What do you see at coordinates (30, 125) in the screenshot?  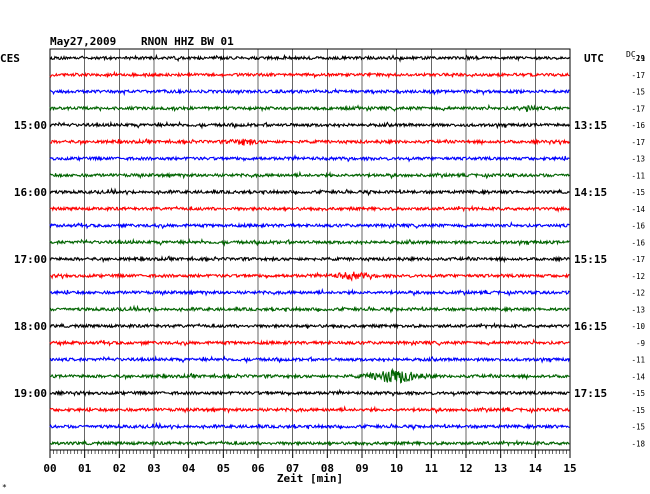 I see `left-time-label: 15:00` at bounding box center [30, 125].